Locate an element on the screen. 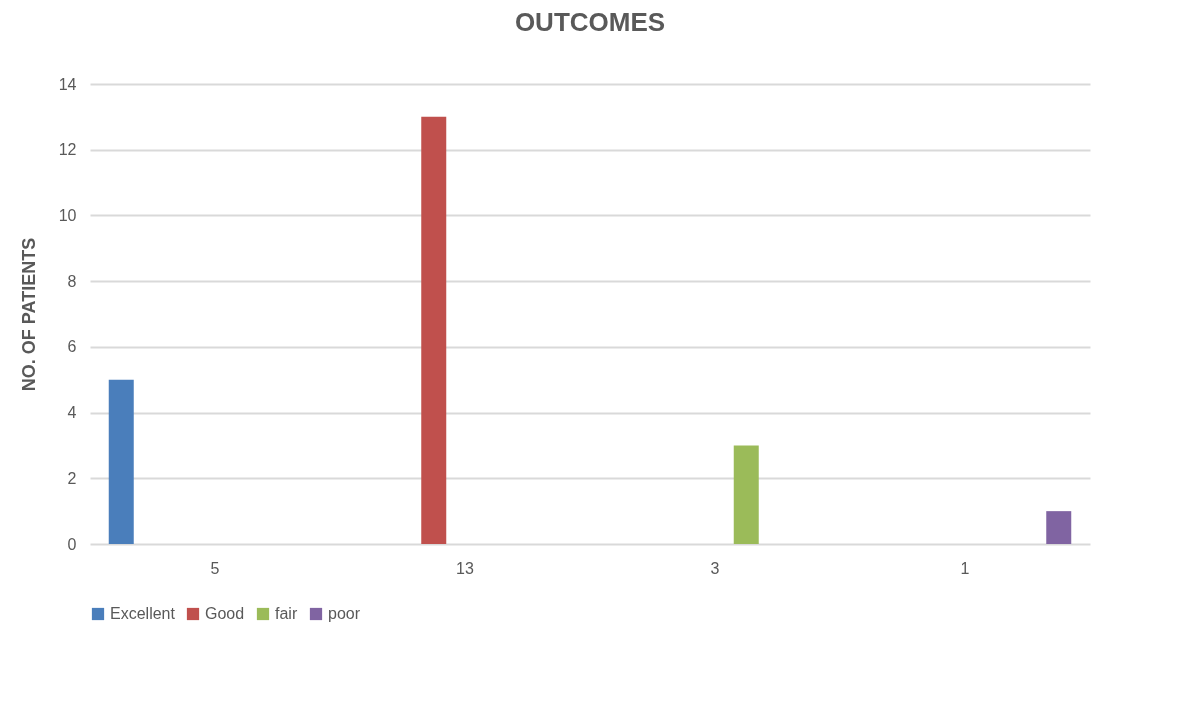  legend-label: fair is located at coordinates (286, 613).